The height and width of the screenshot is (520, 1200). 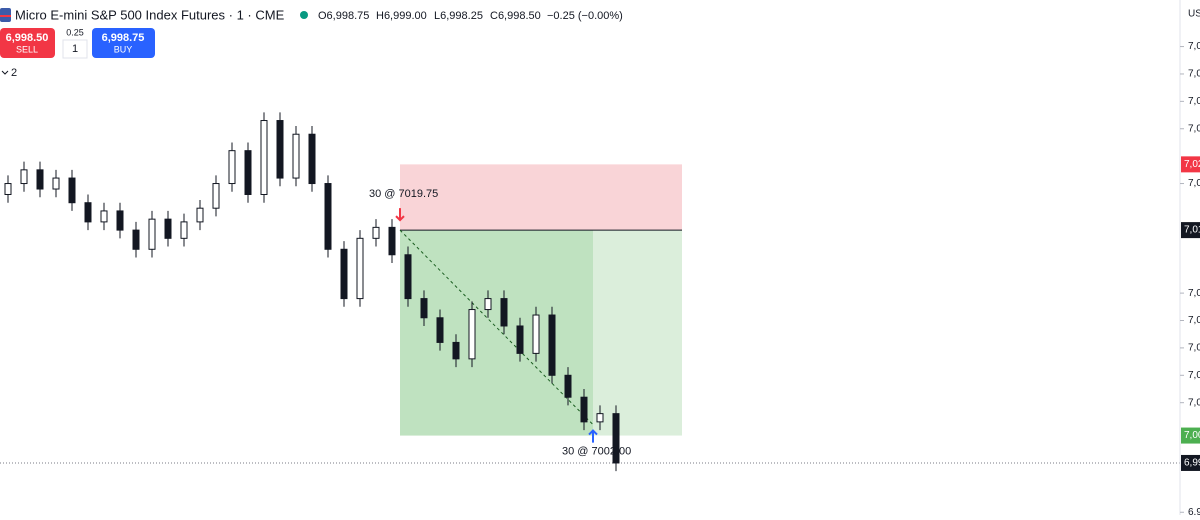 I want to click on high: H6,999.00, so click(x=401, y=16).